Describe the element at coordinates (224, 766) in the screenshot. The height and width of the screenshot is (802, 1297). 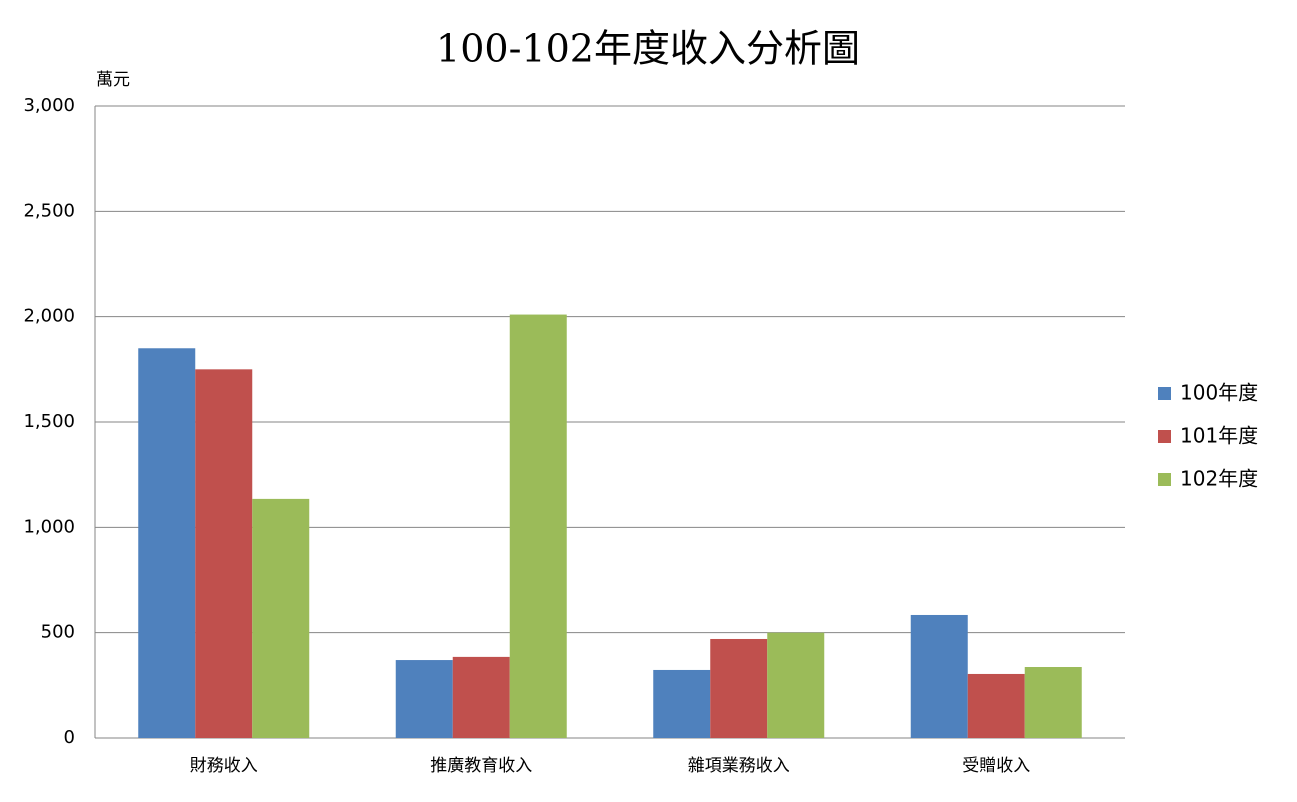
I see `x-tick-label: 財務收入` at that location.